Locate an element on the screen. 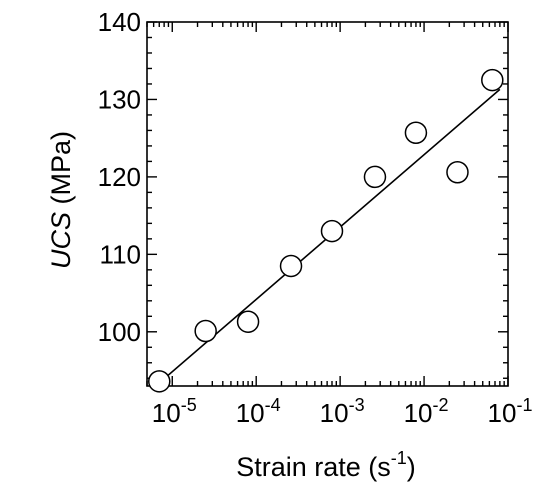  x-axis-label: Strain rate (s-1) is located at coordinates (326, 465).